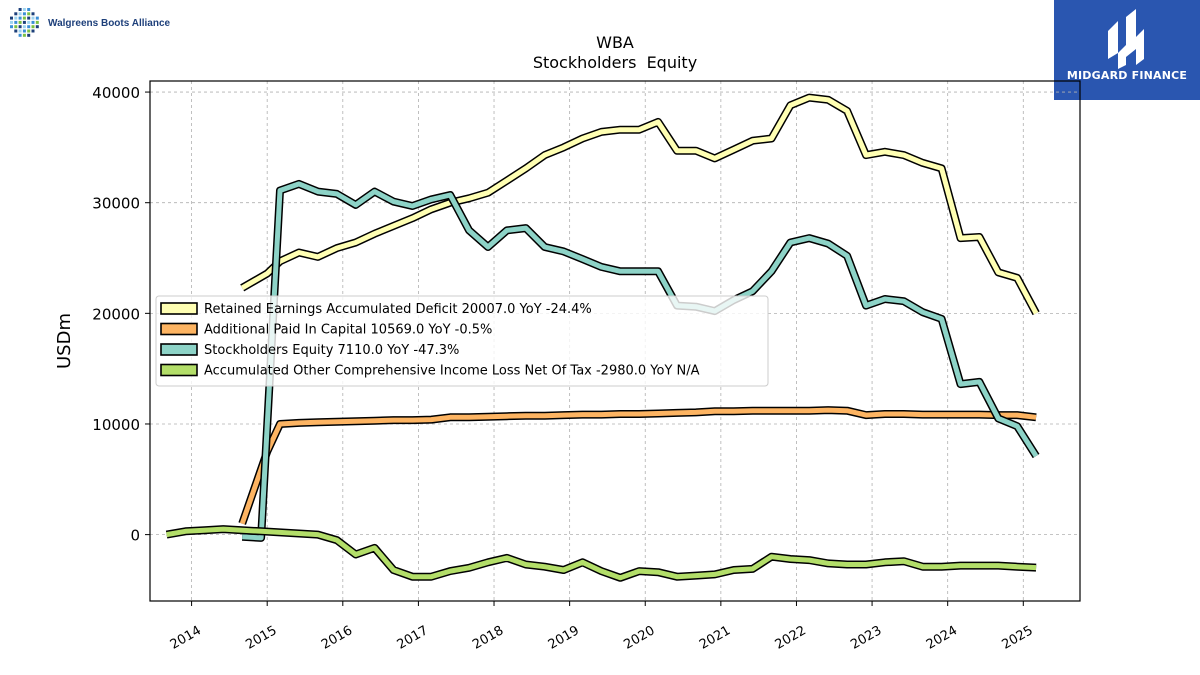 The image size is (1200, 675). I want to click on series-outline, so click(637, 465).